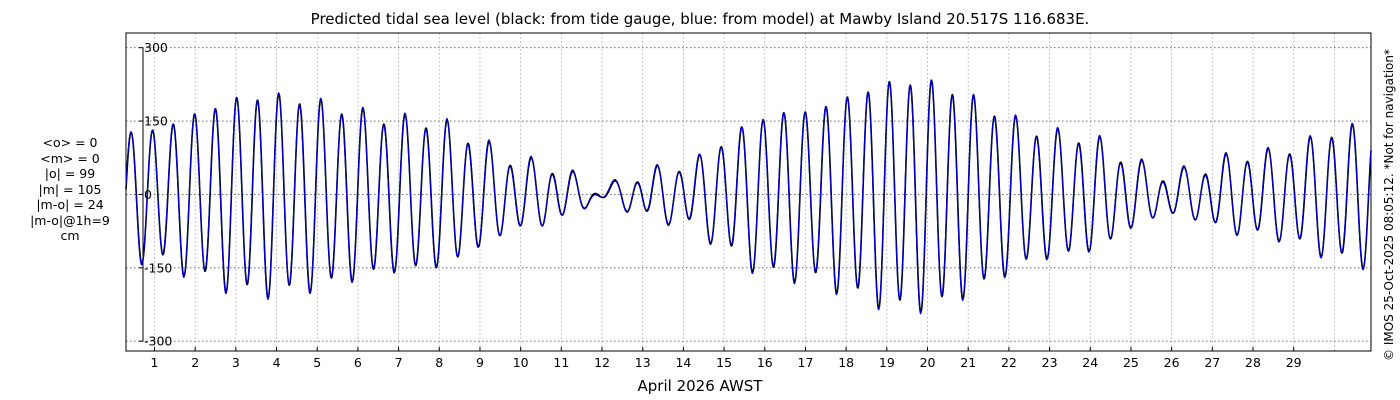  Describe the element at coordinates (155, 362) in the screenshot. I see `x-tick-label: 1` at that location.